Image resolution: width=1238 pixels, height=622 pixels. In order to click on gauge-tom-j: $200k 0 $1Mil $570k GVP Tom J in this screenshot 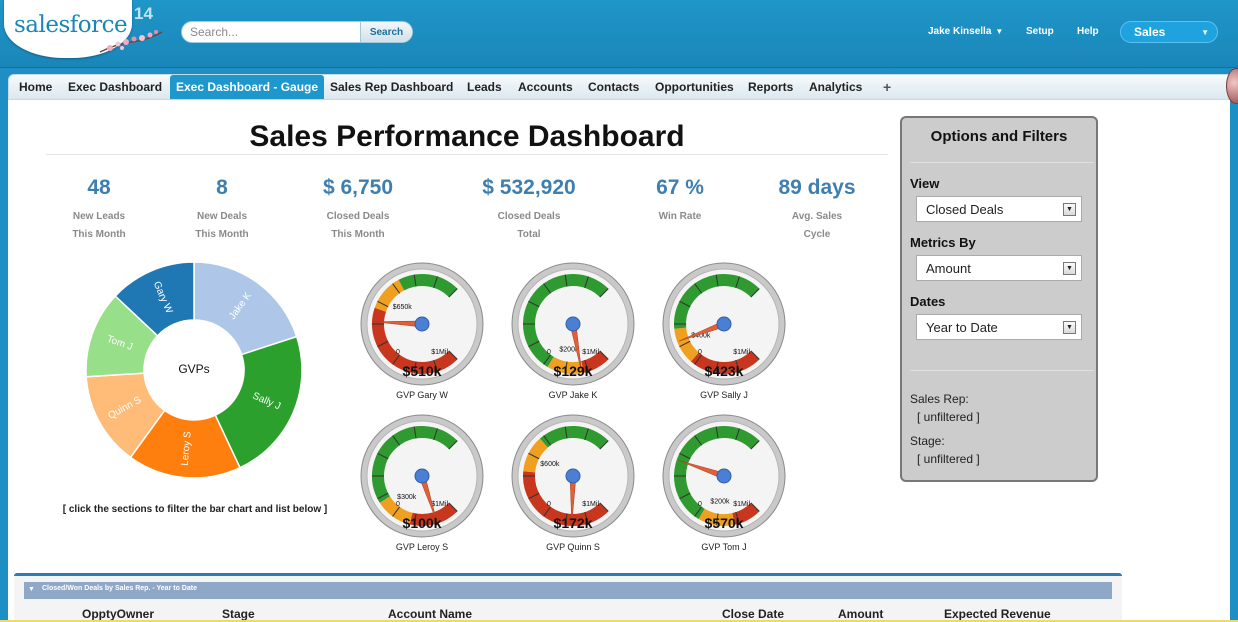, I will do `click(729, 489)`.